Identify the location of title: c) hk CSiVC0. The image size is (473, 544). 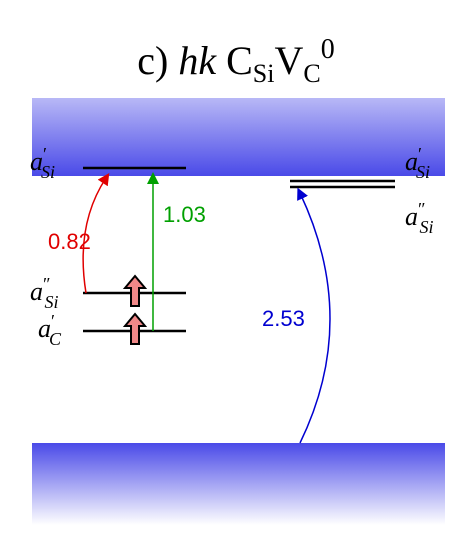
(235, 61).